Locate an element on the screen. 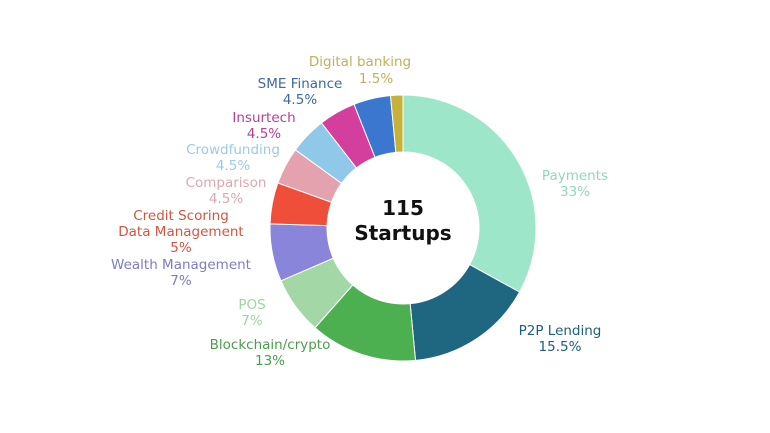 The height and width of the screenshot is (433, 770). slice-digital-banking is located at coordinates (396, 123).